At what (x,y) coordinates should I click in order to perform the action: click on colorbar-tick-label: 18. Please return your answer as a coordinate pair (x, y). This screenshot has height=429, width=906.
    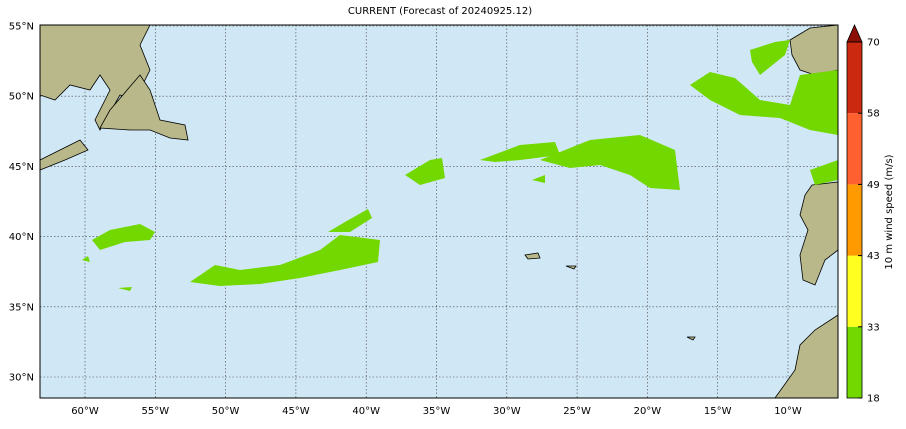
    Looking at the image, I should click on (873, 399).